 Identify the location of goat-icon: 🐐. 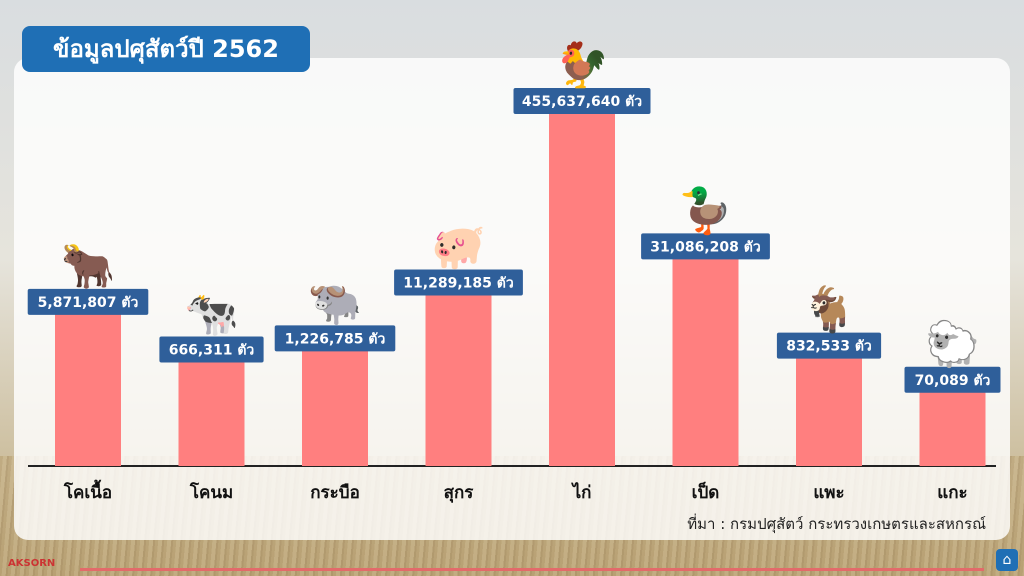
(829, 310).